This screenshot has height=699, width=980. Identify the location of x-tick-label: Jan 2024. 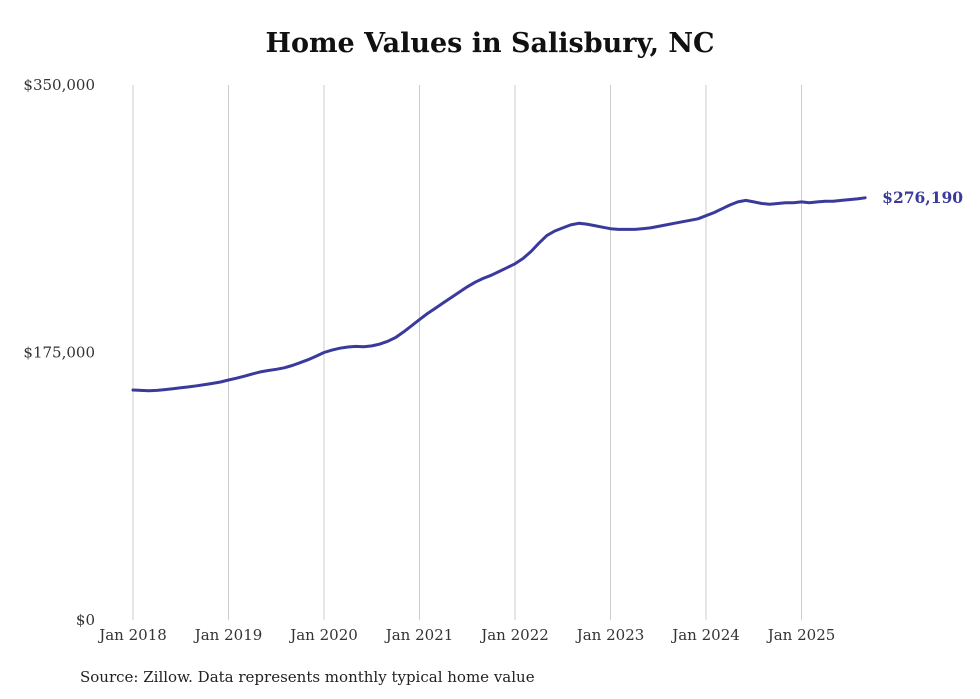
(705, 635).